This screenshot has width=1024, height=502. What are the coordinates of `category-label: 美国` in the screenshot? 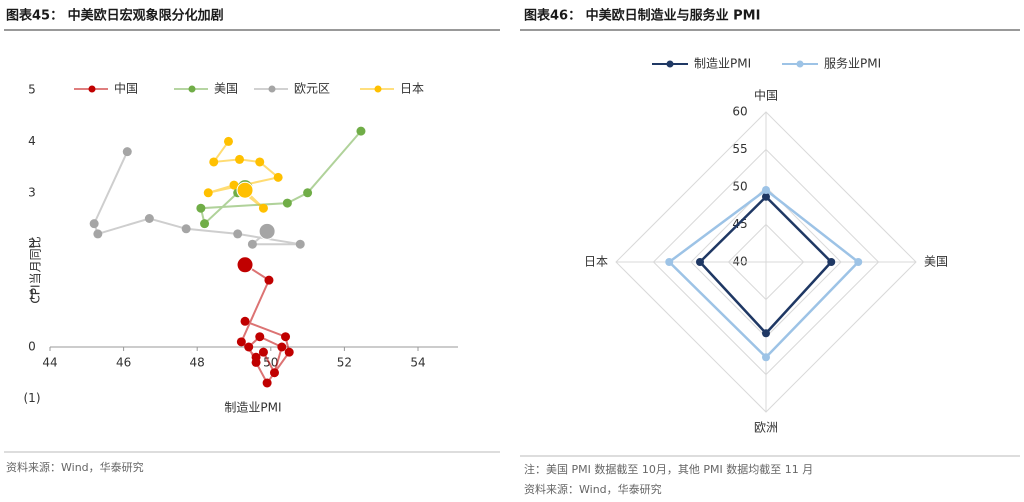 It's located at (936, 262).